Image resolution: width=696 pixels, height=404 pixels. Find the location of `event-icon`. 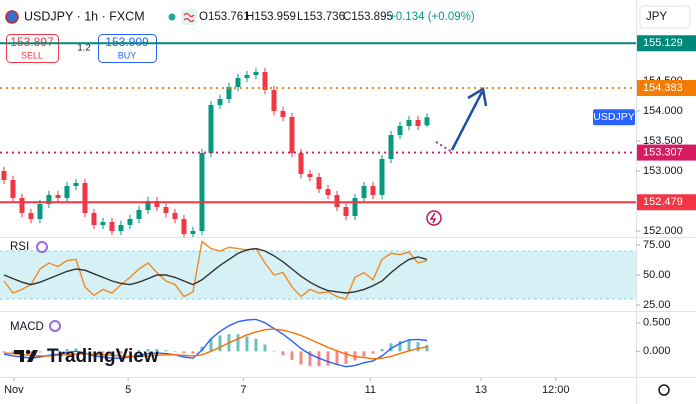

event-icon is located at coordinates (434, 218).